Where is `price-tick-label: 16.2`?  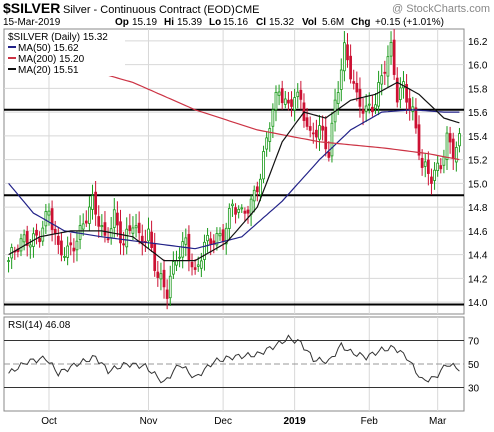 price-tick-label: 16.2 is located at coordinates (478, 42).